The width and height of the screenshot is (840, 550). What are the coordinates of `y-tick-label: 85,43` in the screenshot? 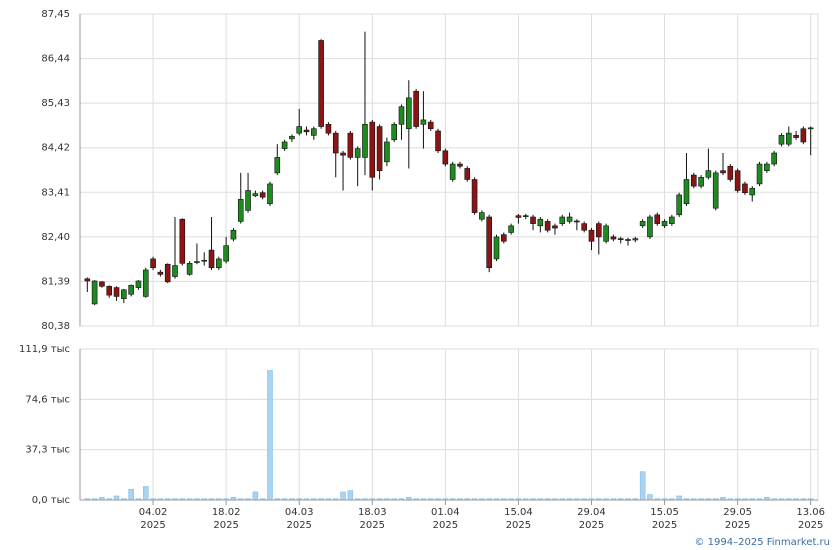 It's located at (55, 103).